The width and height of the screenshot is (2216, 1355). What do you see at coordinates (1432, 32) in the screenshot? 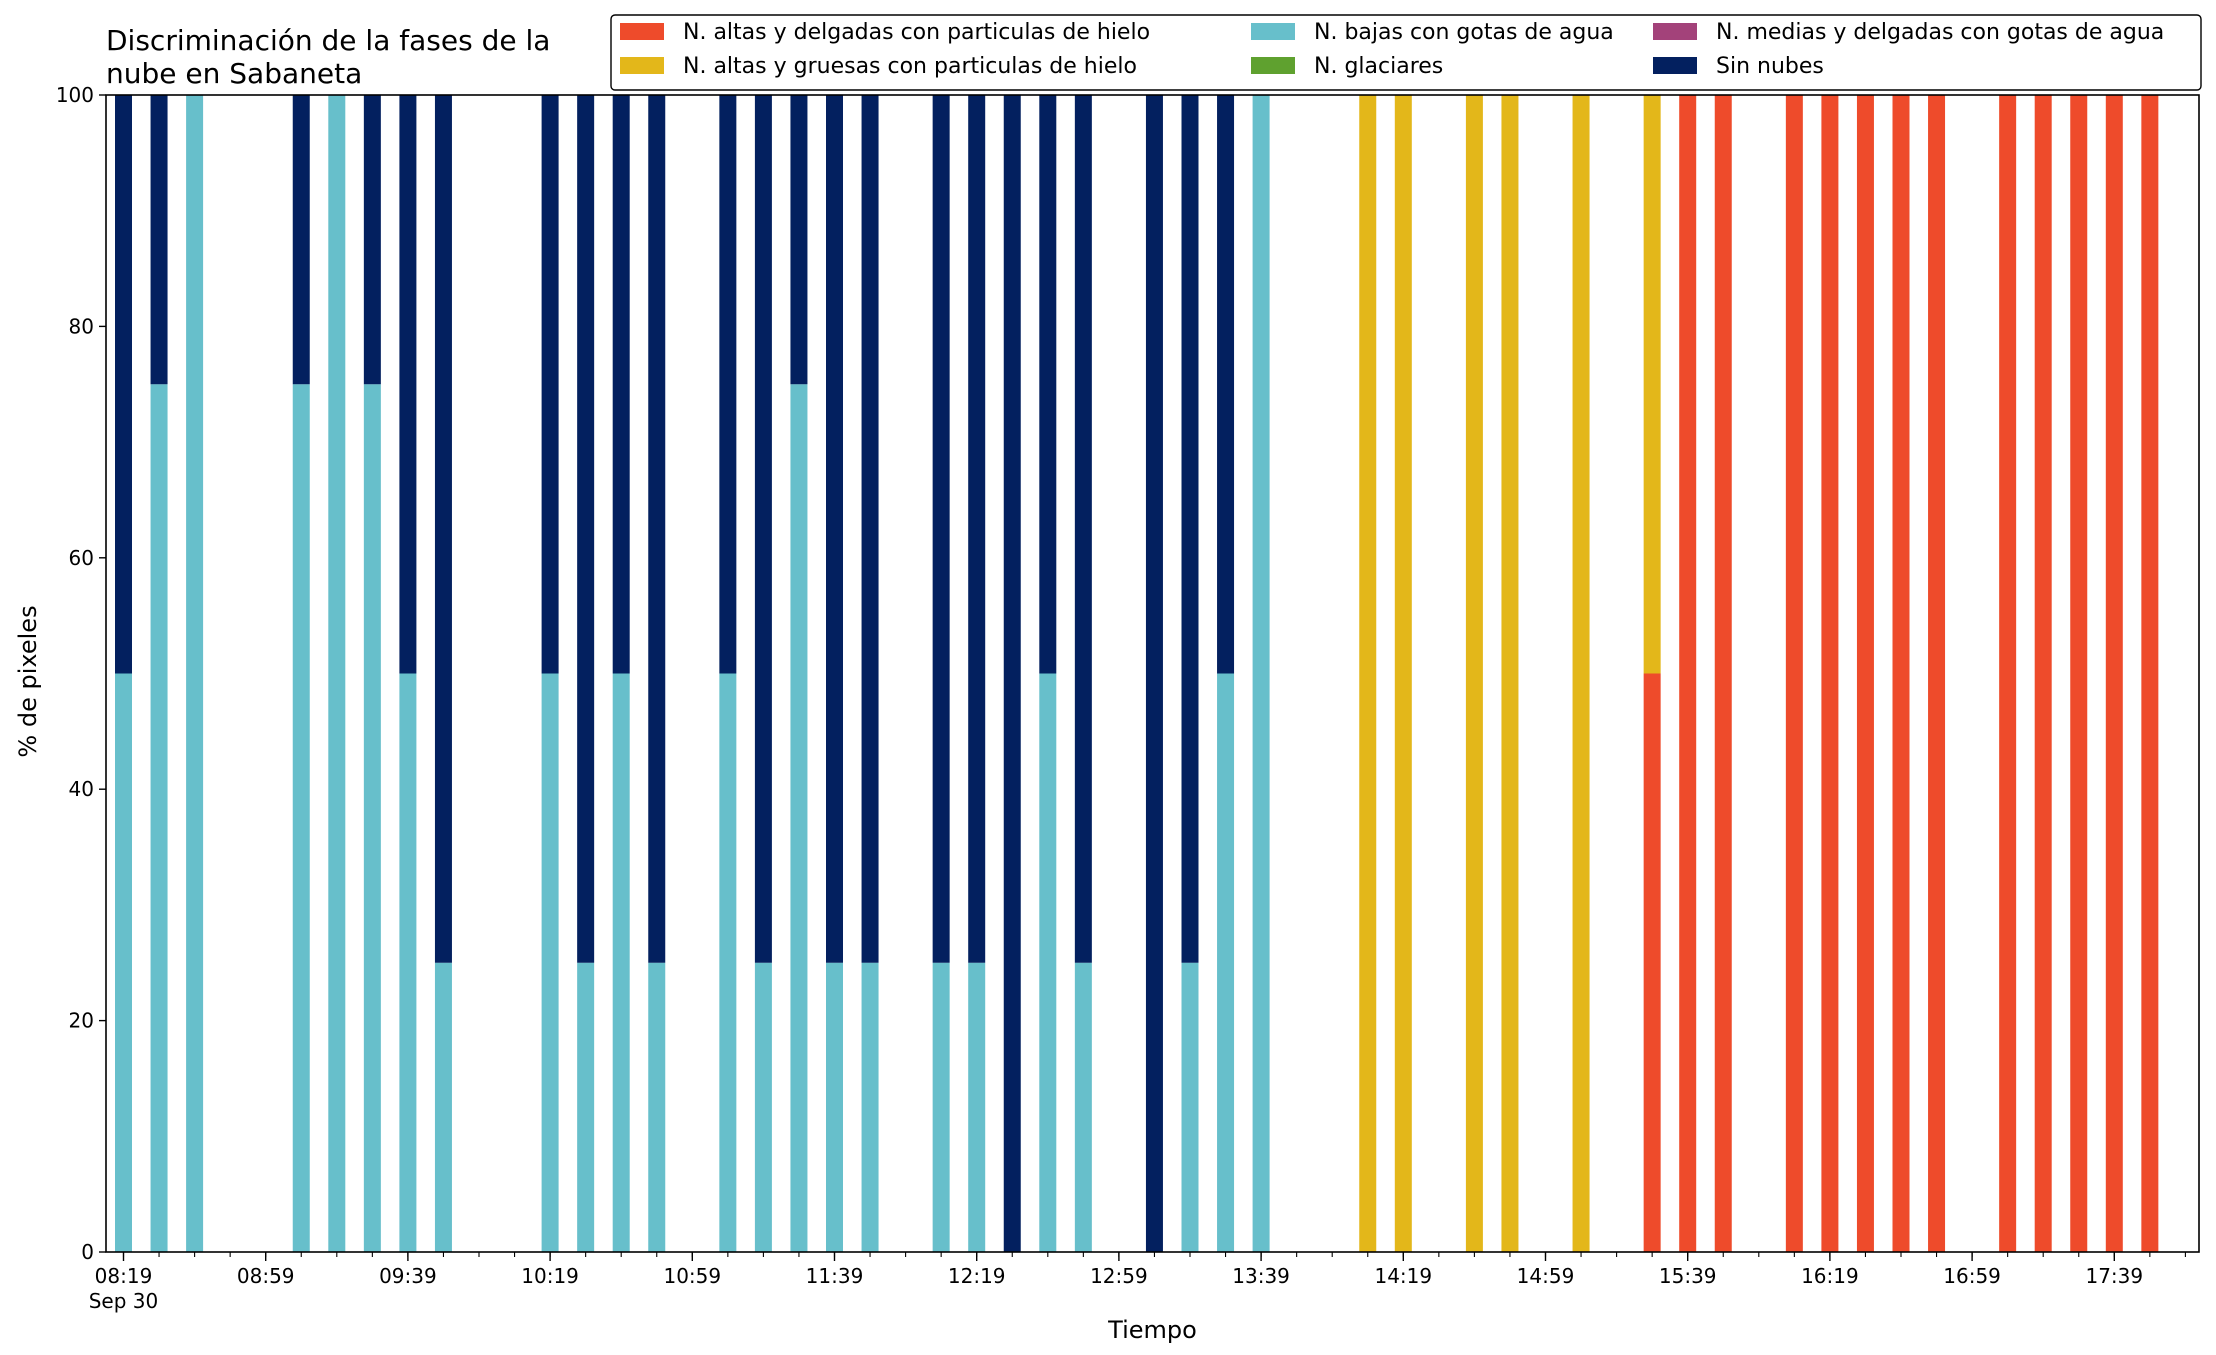
I see `legend-entry: N. bajas con gotas de agua` at bounding box center [1432, 32].